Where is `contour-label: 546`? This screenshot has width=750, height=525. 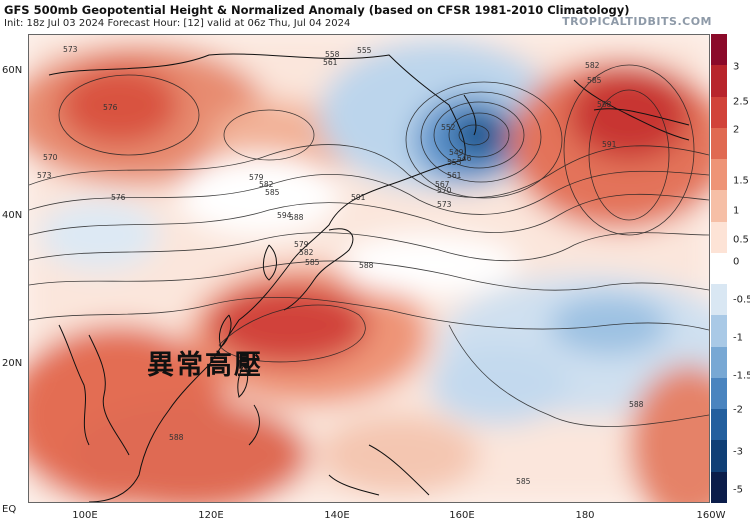
contour-label: 546 is located at coordinates (464, 158).